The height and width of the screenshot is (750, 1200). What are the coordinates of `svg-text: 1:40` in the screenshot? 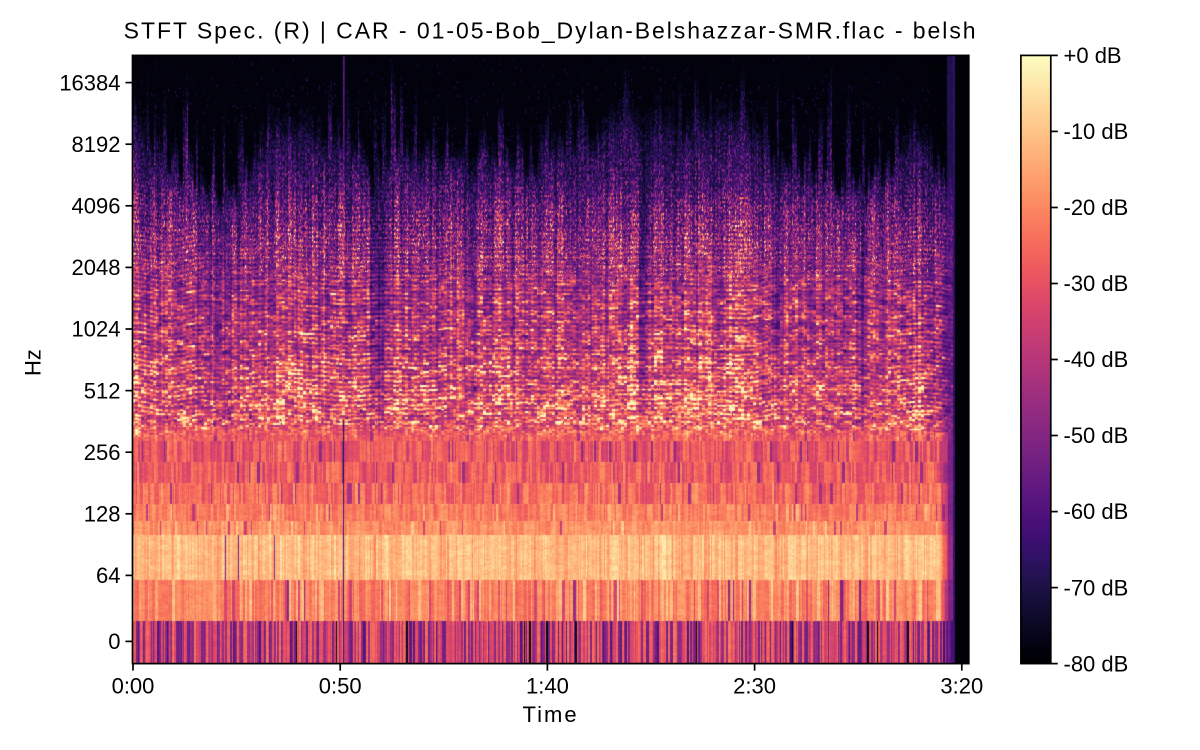 It's located at (547, 686).